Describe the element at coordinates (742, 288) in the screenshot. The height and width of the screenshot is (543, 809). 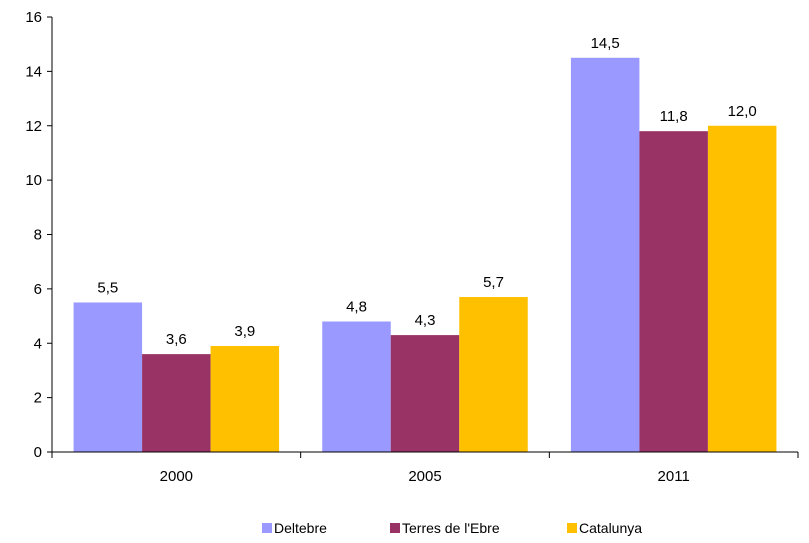
I see `bar-catalunya-2011` at that location.